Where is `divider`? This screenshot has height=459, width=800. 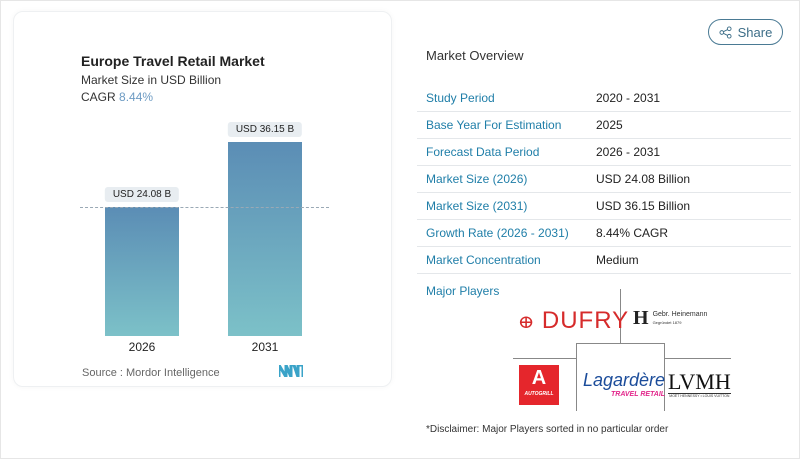 divider is located at coordinates (620, 316).